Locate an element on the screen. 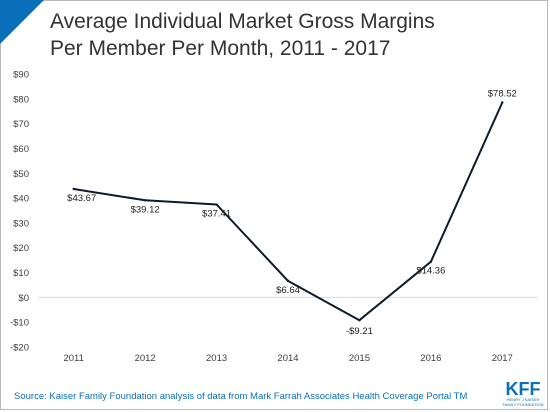  kff-logo-subtitle: Henry J Kaiser Family Foundation is located at coordinates (523, 402).